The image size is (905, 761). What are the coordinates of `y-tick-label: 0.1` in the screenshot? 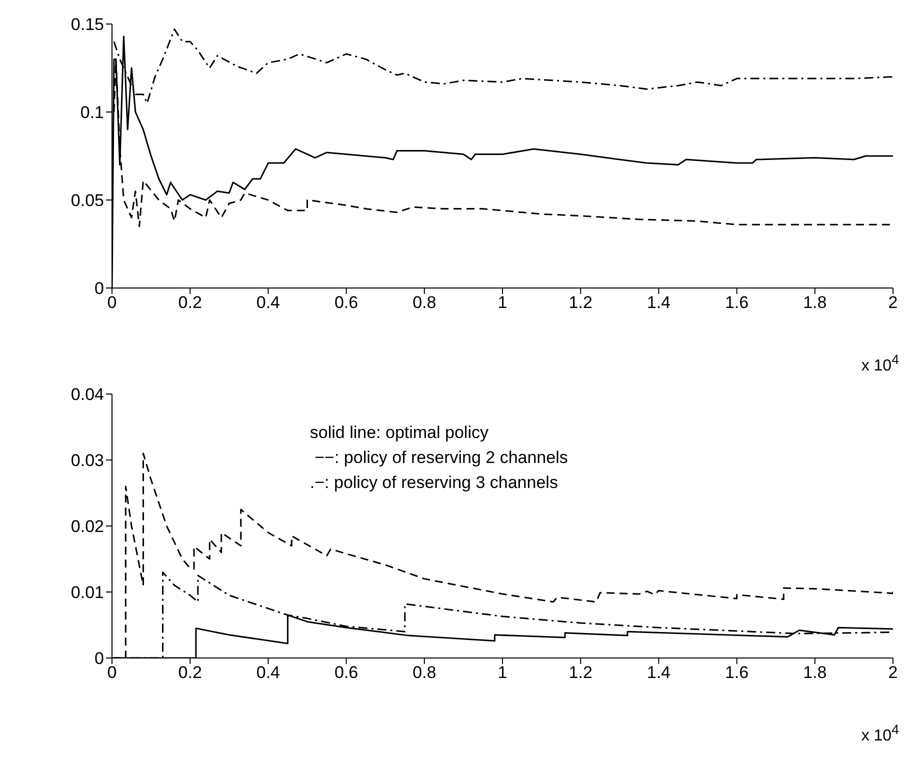 It's located at (92, 112).